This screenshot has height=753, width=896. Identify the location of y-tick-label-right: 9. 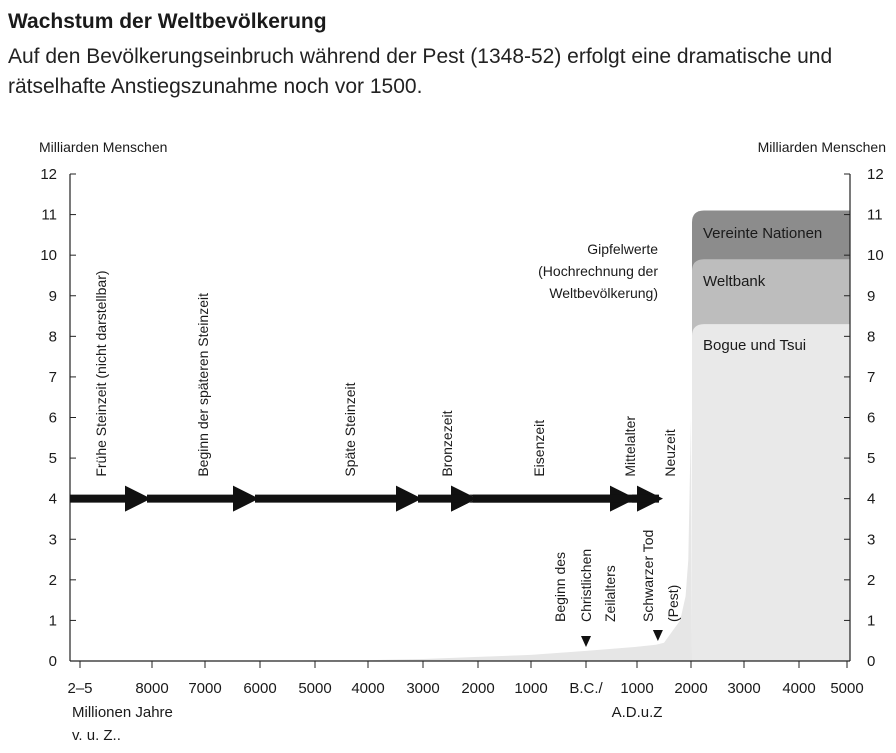
(871, 296).